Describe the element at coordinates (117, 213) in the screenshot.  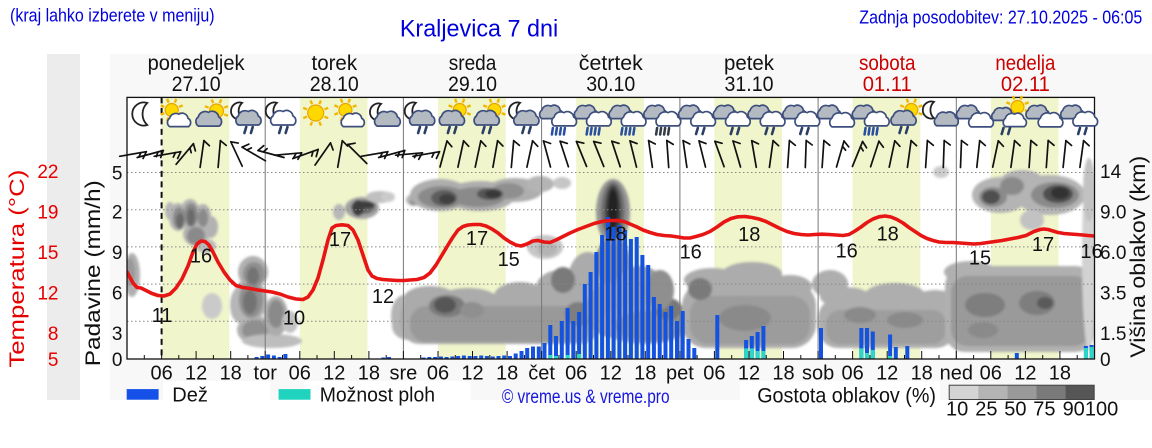
I see `svg-text: 2` at that location.